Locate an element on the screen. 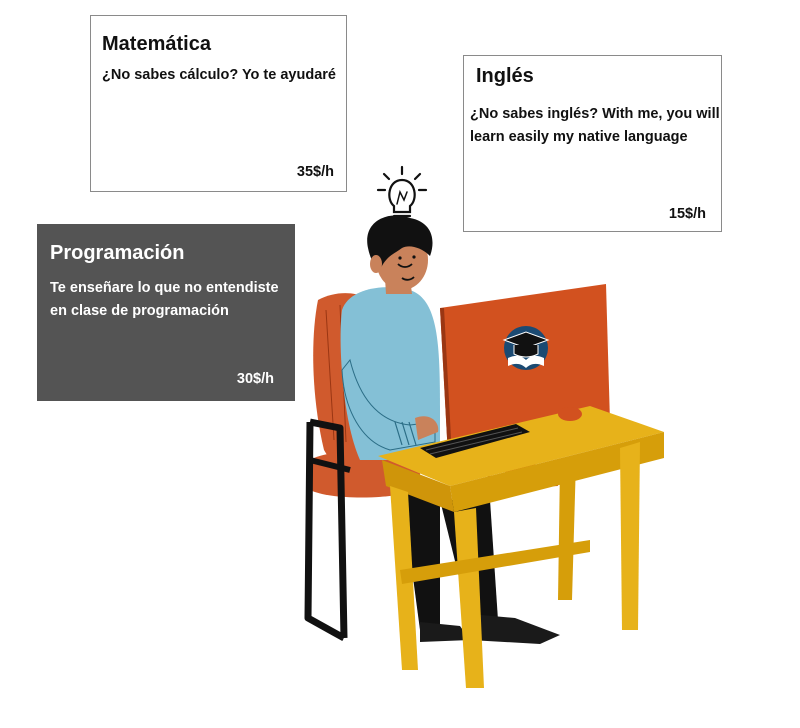  card-price: 35$/h is located at coordinates (315, 172).